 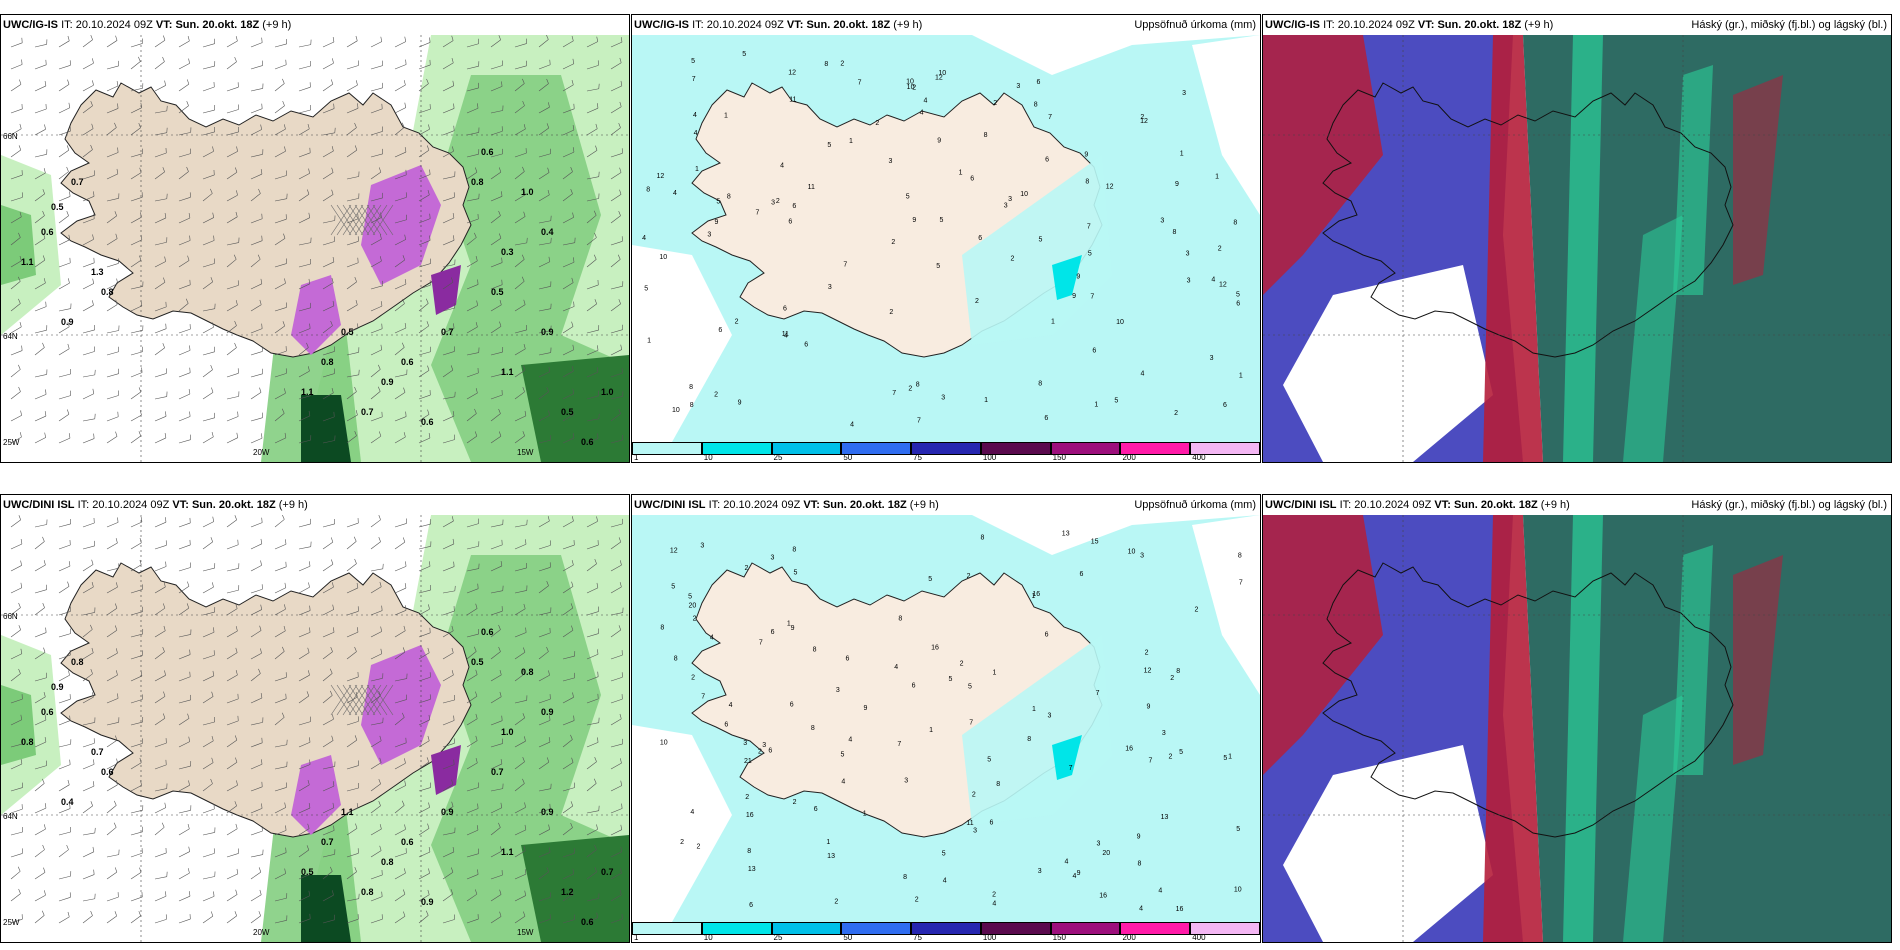 I want to click on precip-value: 12, so click(x=792, y=72).